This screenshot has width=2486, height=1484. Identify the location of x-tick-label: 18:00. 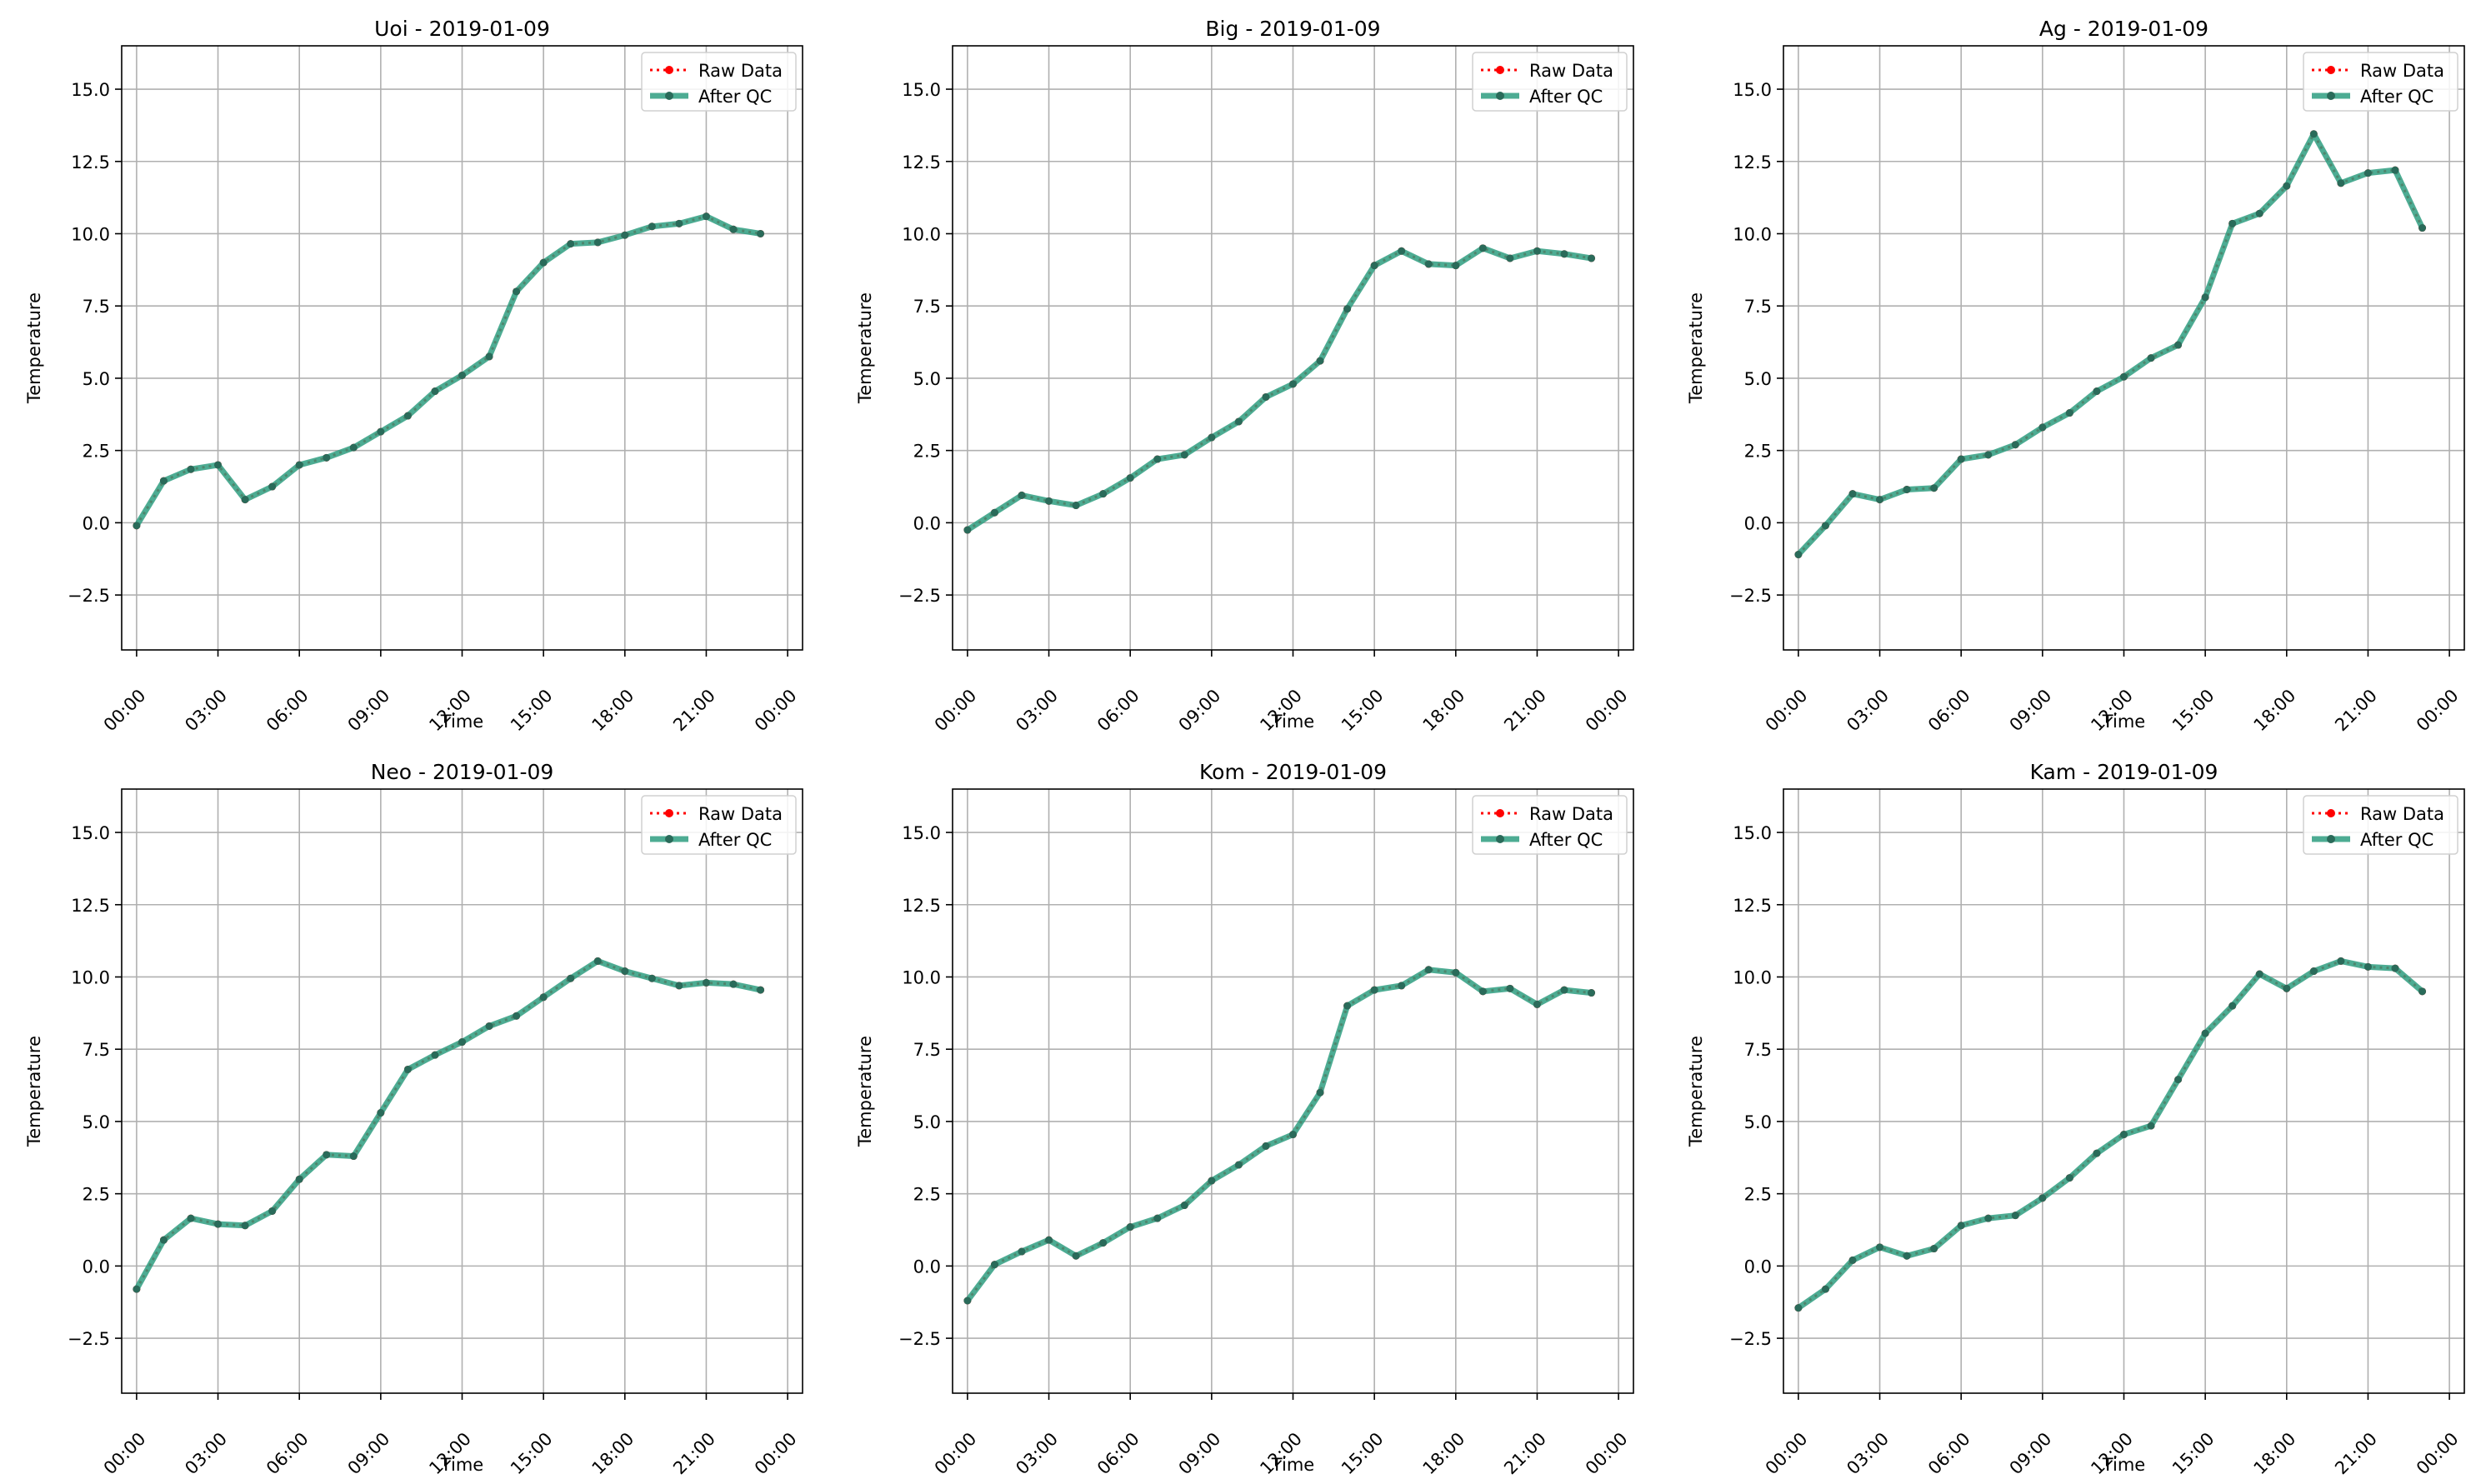
(2275, 711).